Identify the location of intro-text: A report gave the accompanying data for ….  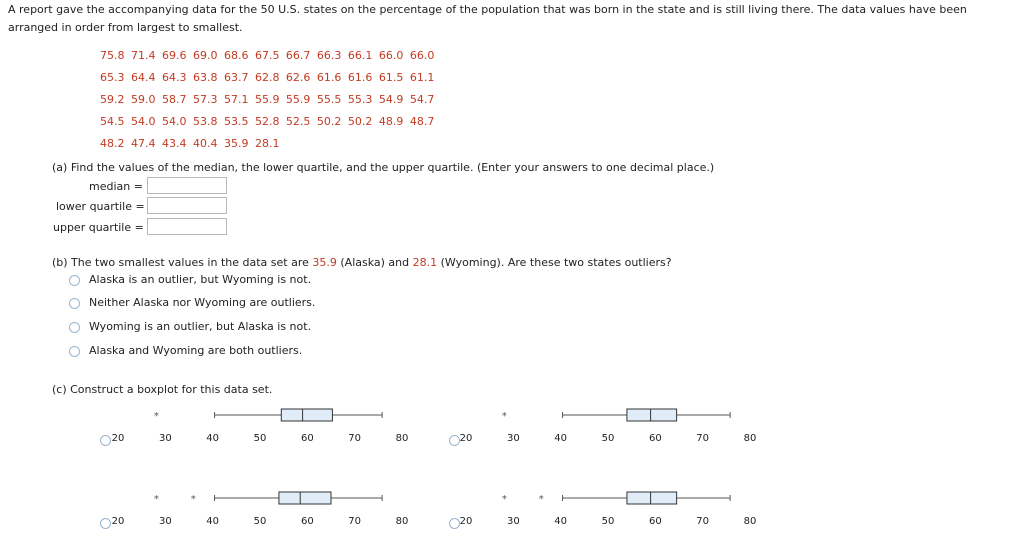
(487, 18).